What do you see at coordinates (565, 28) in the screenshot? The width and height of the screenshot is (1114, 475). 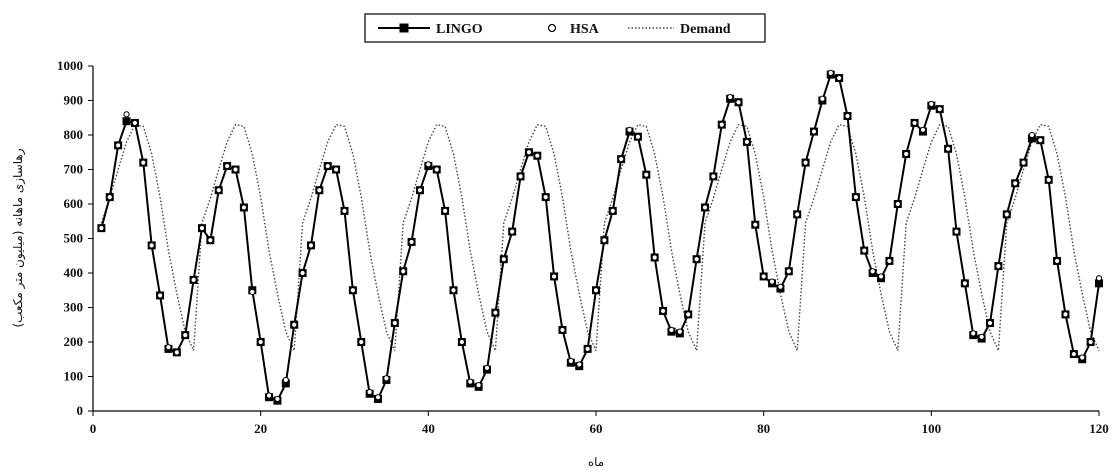 I see `legend-box` at bounding box center [565, 28].